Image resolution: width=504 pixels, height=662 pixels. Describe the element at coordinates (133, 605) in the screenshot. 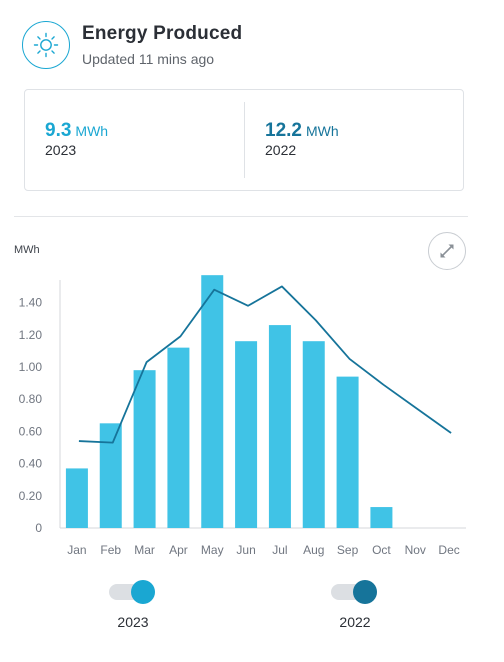

I see `legend-2023: 2023` at that location.